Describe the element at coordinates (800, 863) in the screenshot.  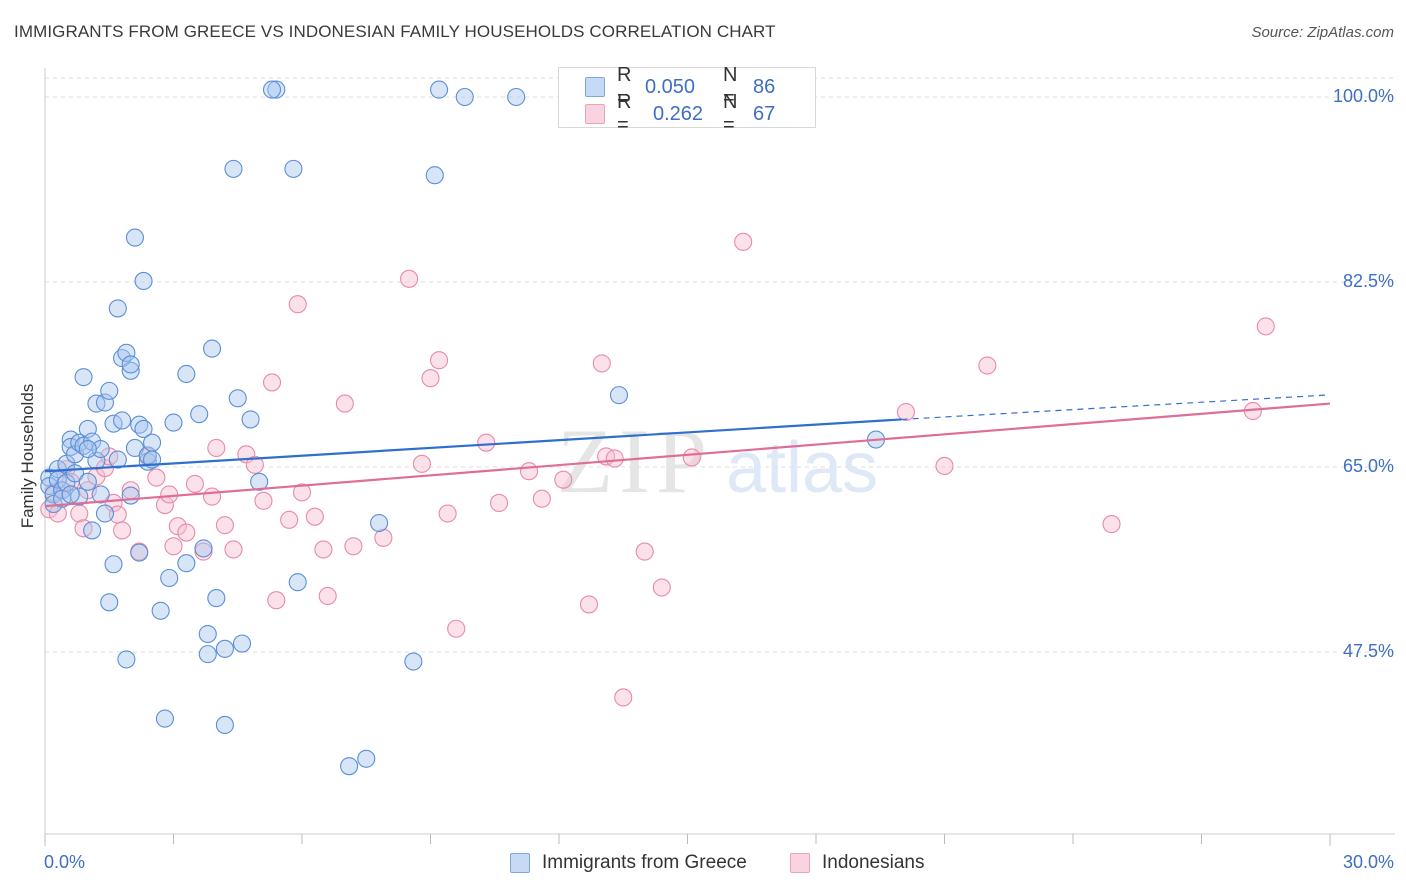
I see `legend-swatch-pink` at that location.